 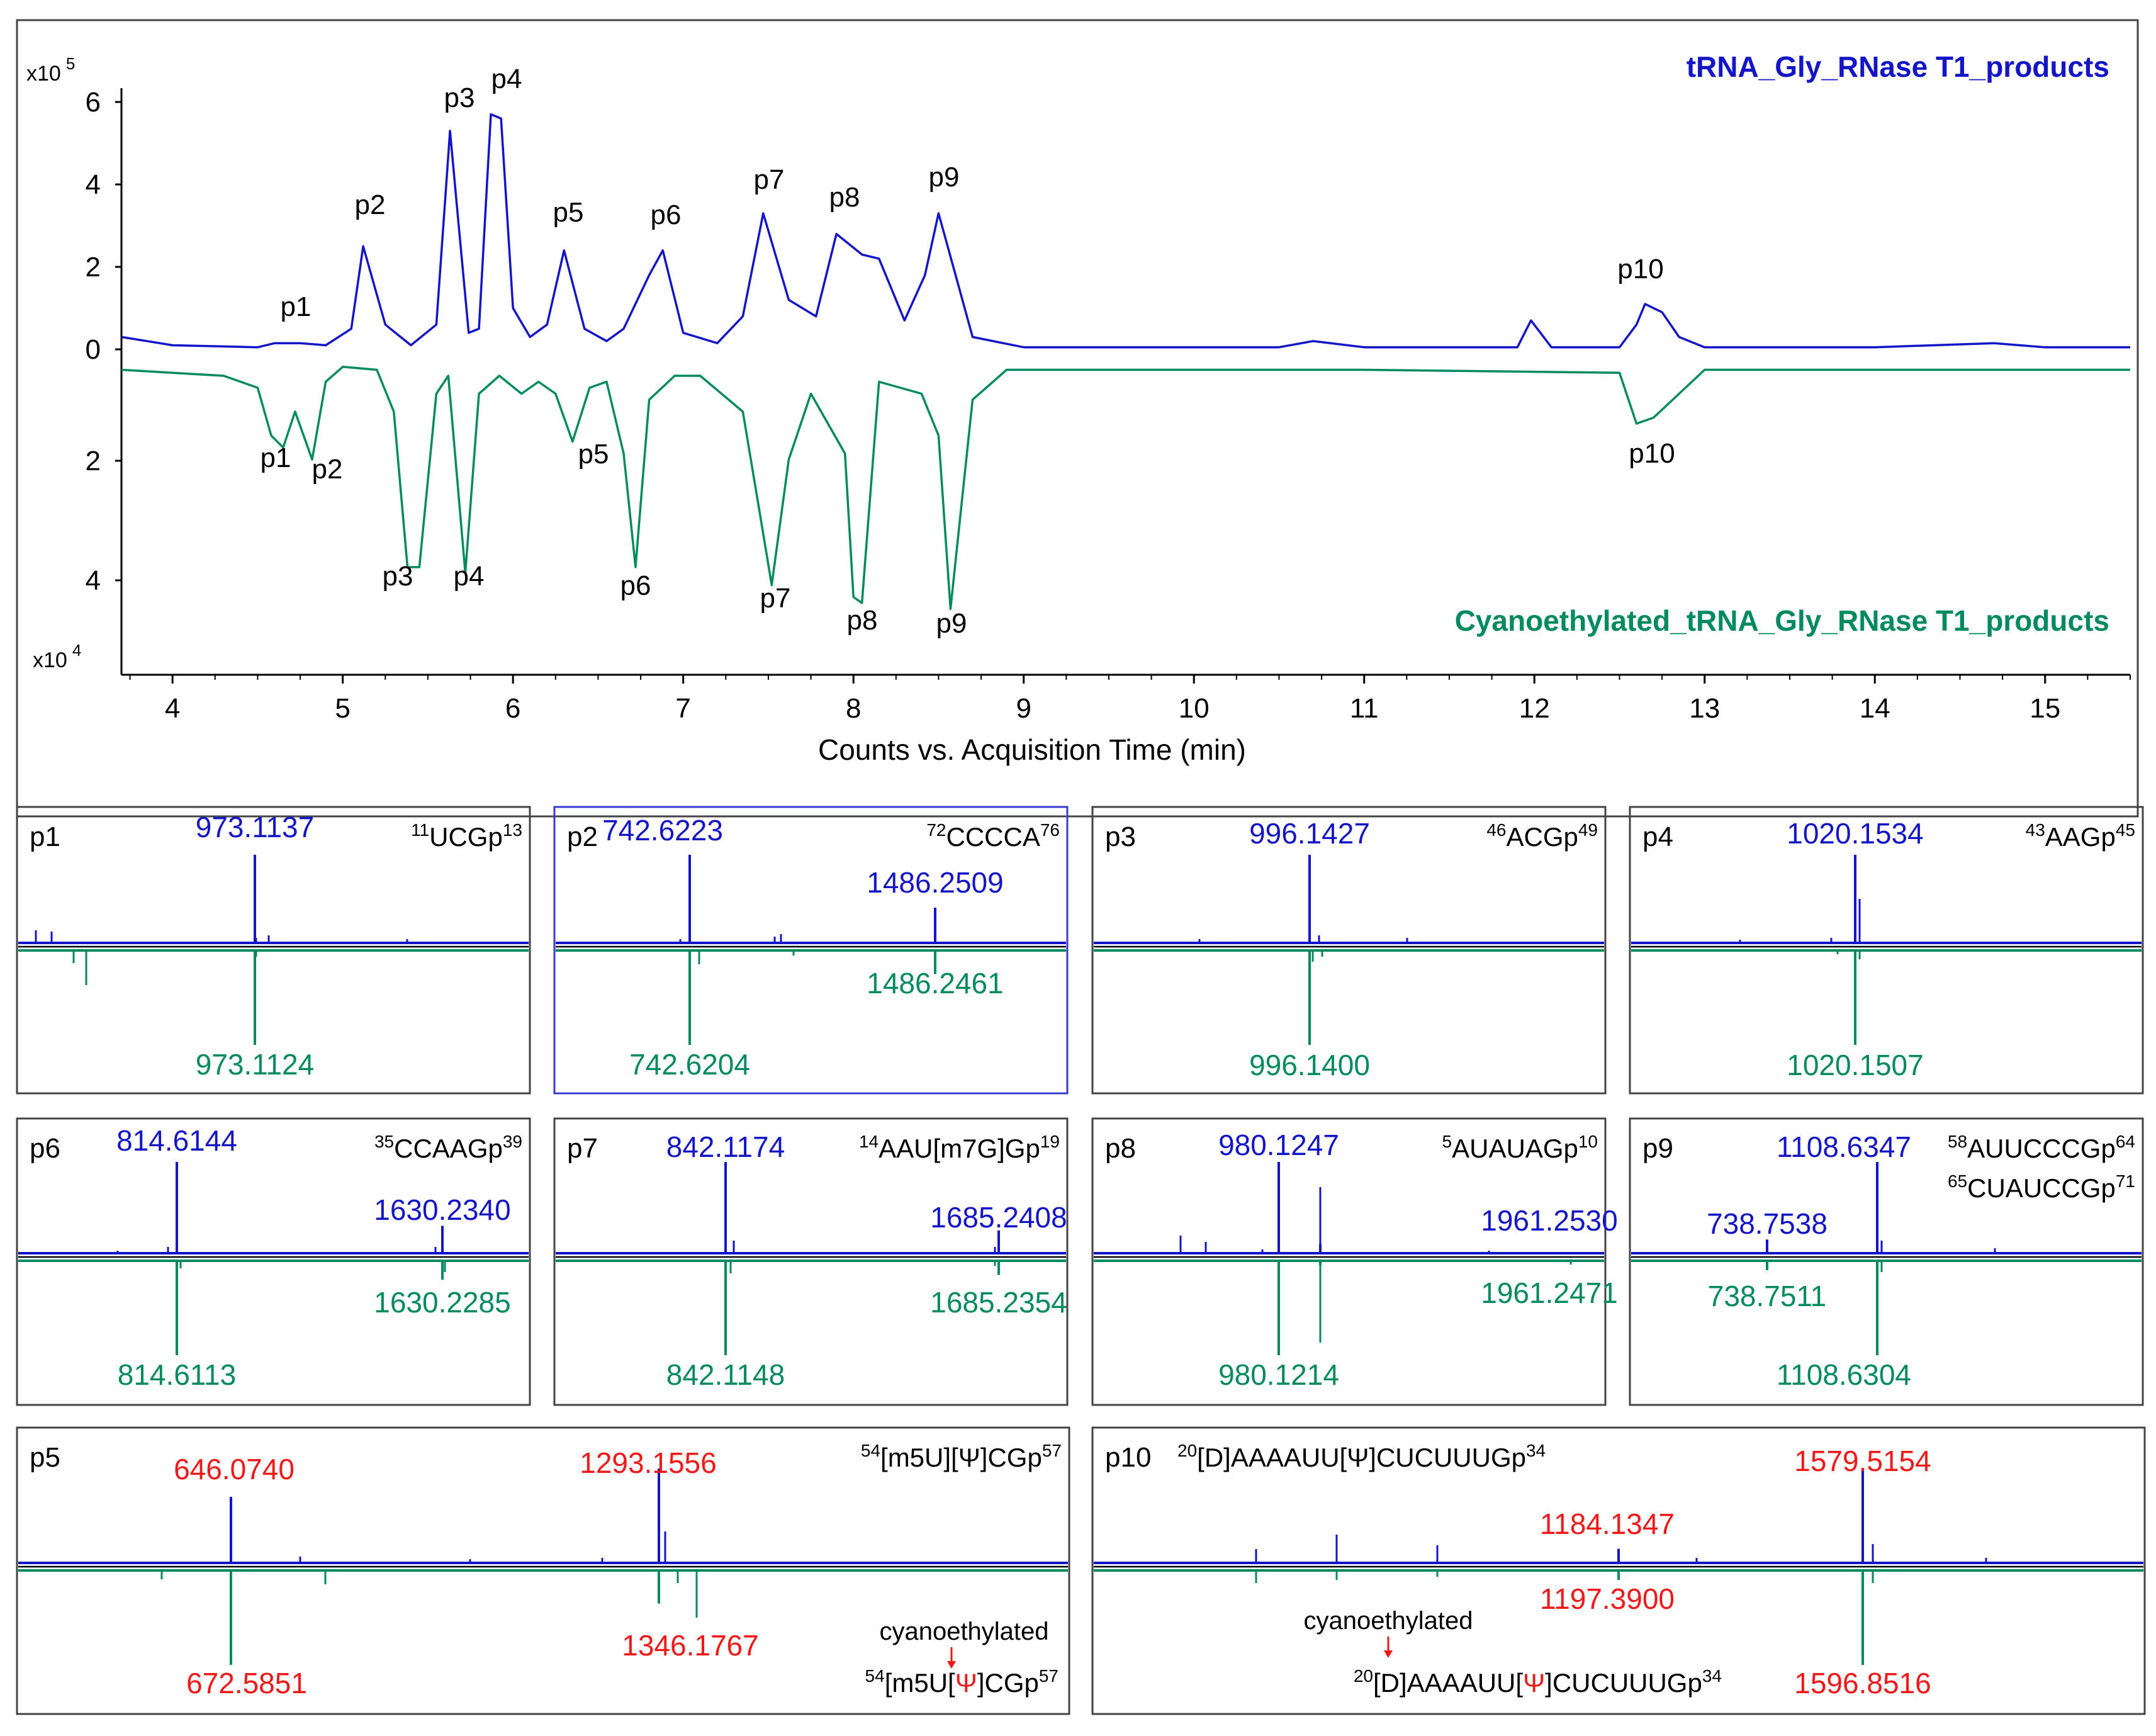 What do you see at coordinates (959, 1147) in the screenshot?
I see `sequence-label: 14AAU[m7G]Gp19` at bounding box center [959, 1147].